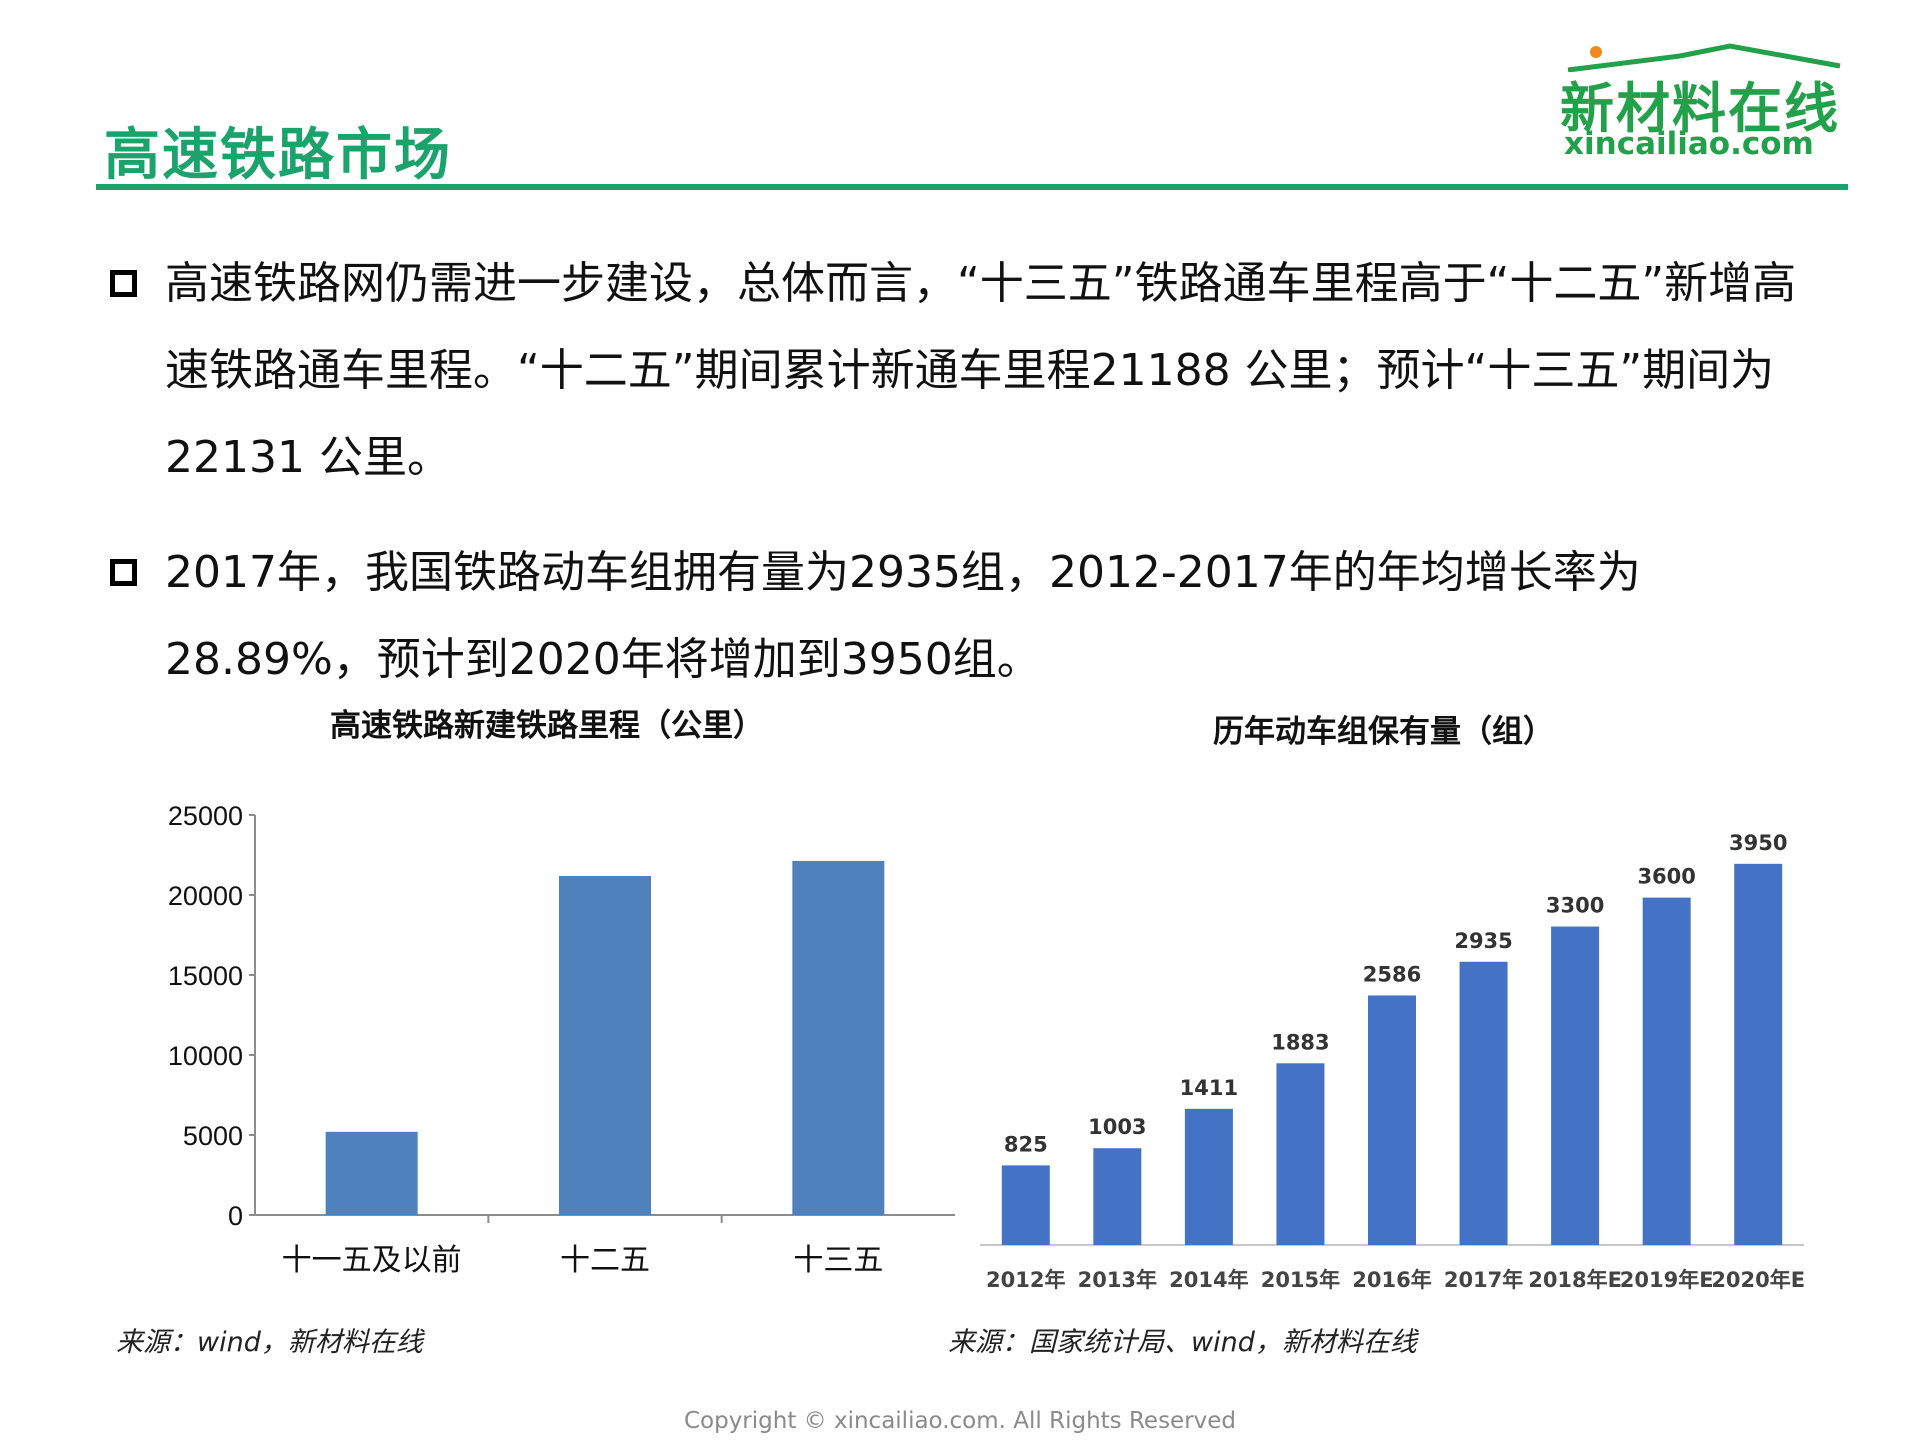  Describe the element at coordinates (1209, 1088) in the screenshot. I see `data-label: 1411` at that location.